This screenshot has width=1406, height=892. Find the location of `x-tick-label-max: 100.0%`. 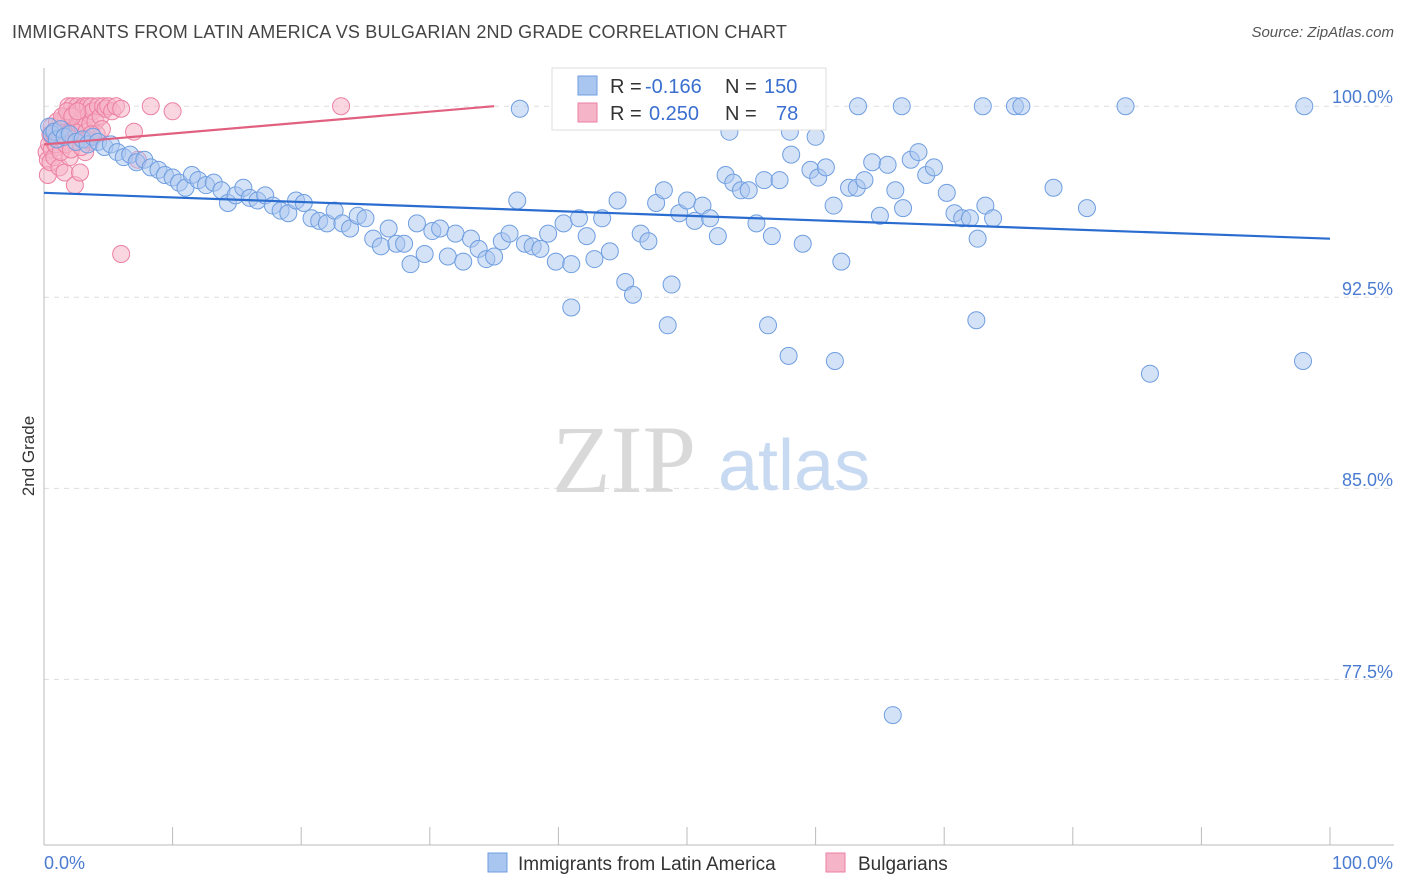

x-tick-label-max: 100.0% is located at coordinates (1362, 863).